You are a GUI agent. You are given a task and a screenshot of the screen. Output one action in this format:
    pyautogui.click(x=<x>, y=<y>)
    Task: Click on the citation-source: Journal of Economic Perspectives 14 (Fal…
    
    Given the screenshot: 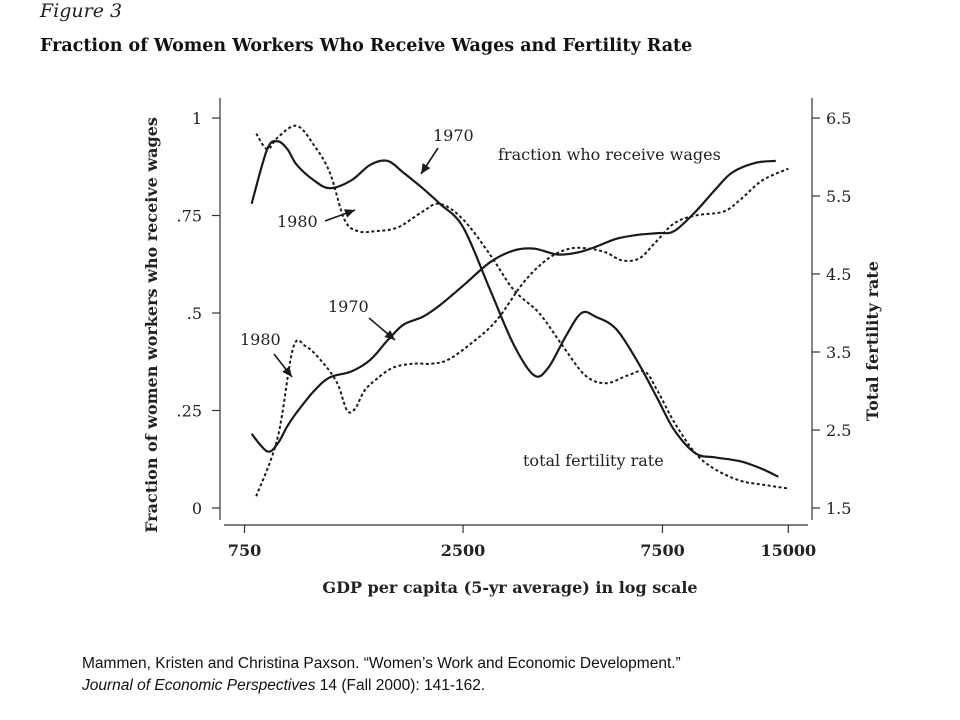 What is the action you would take?
    pyautogui.click(x=381, y=686)
    